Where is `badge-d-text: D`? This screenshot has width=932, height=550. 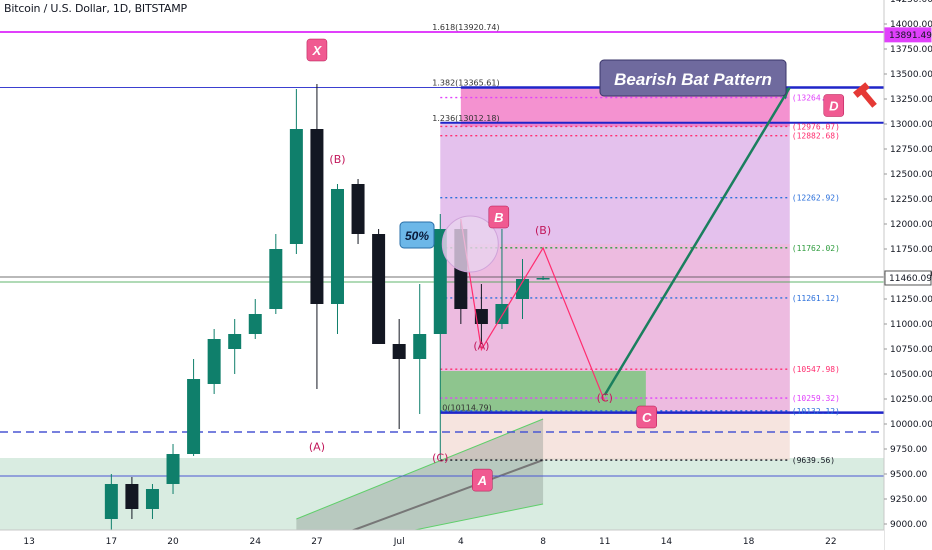 badge-d-text: D is located at coordinates (834, 106).